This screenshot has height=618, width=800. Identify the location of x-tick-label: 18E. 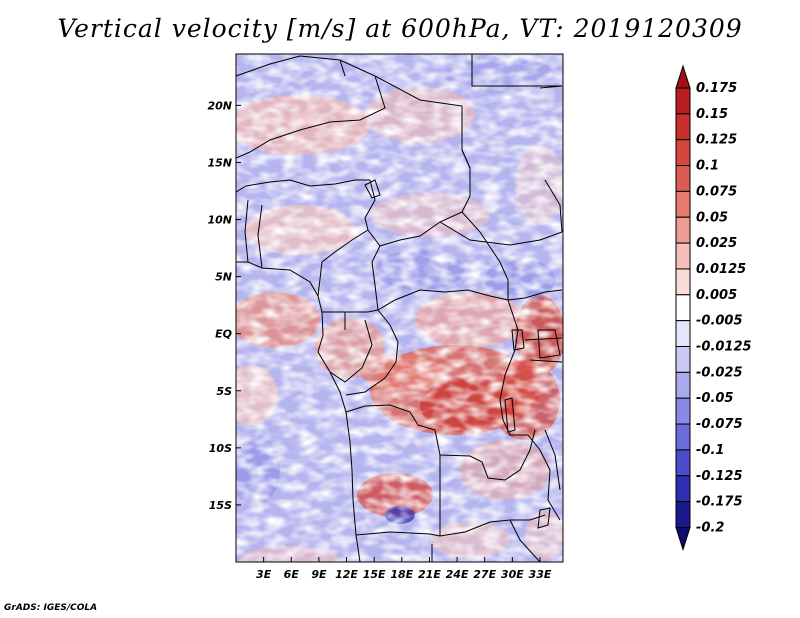
(401, 574).